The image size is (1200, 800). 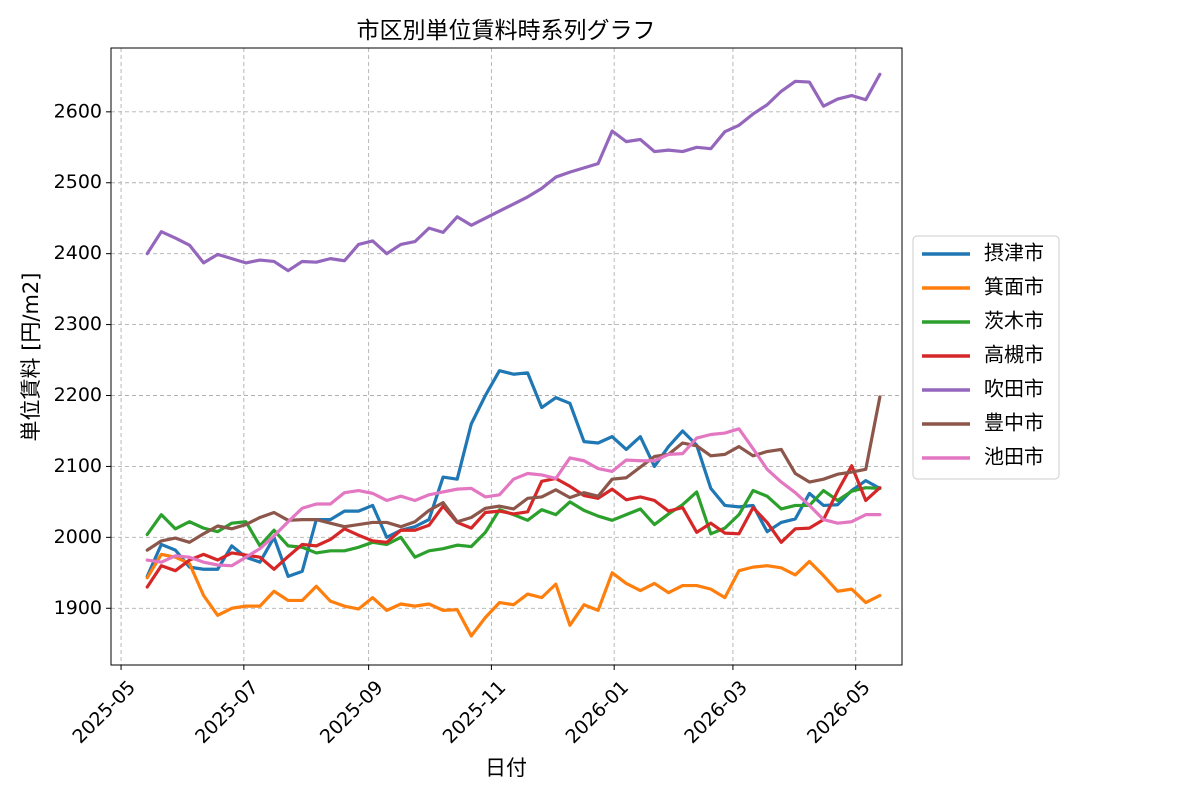 I want to click on series-line-池田市, so click(x=513, y=497).